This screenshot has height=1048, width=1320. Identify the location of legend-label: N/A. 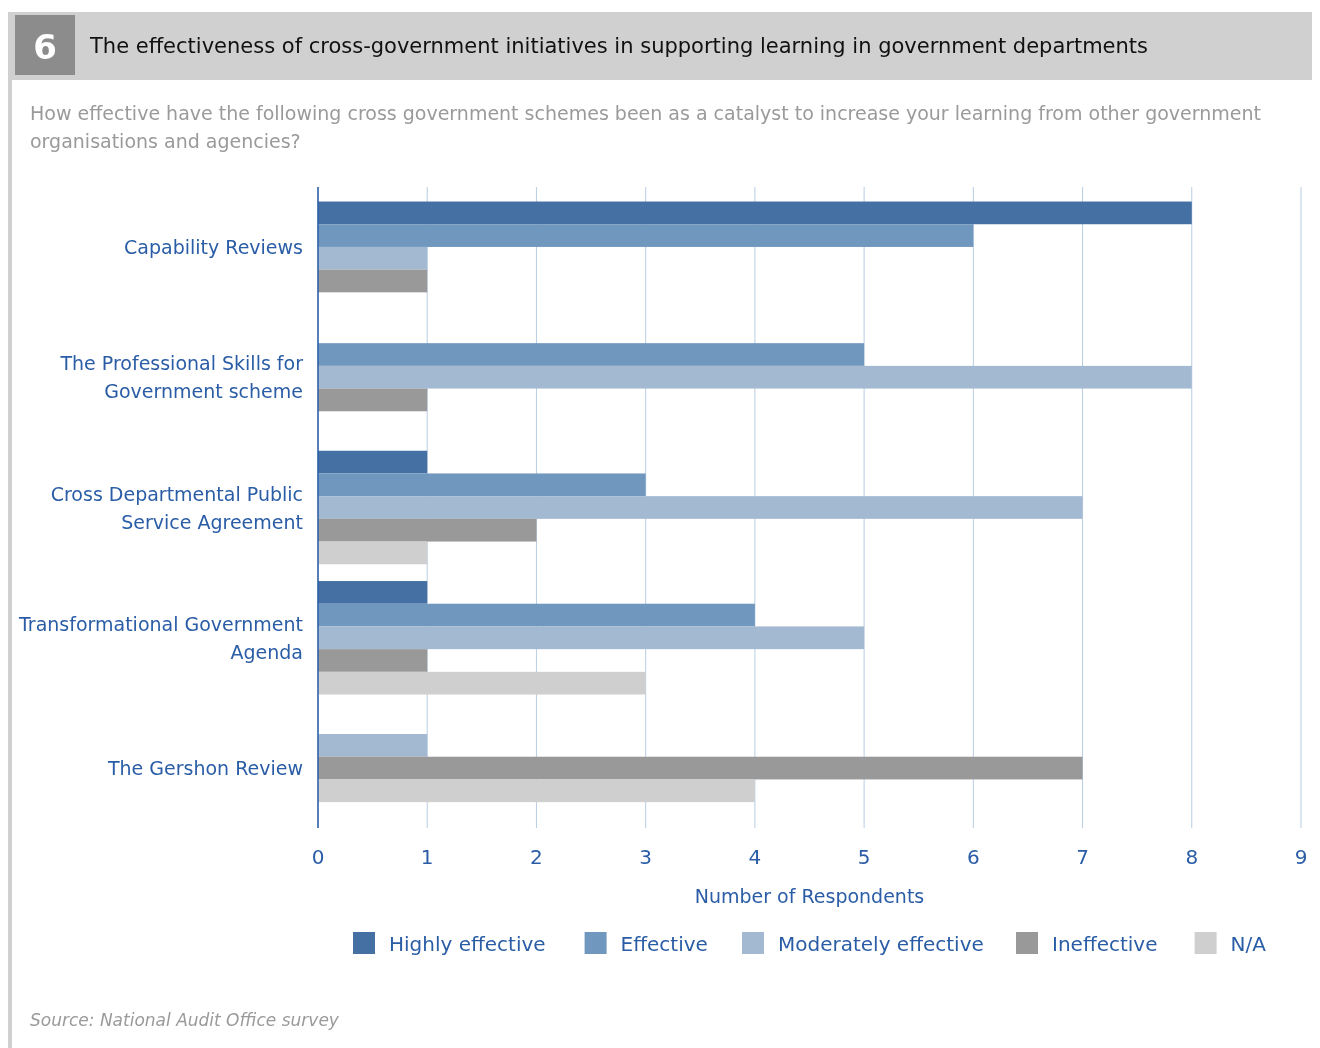
(1248, 944).